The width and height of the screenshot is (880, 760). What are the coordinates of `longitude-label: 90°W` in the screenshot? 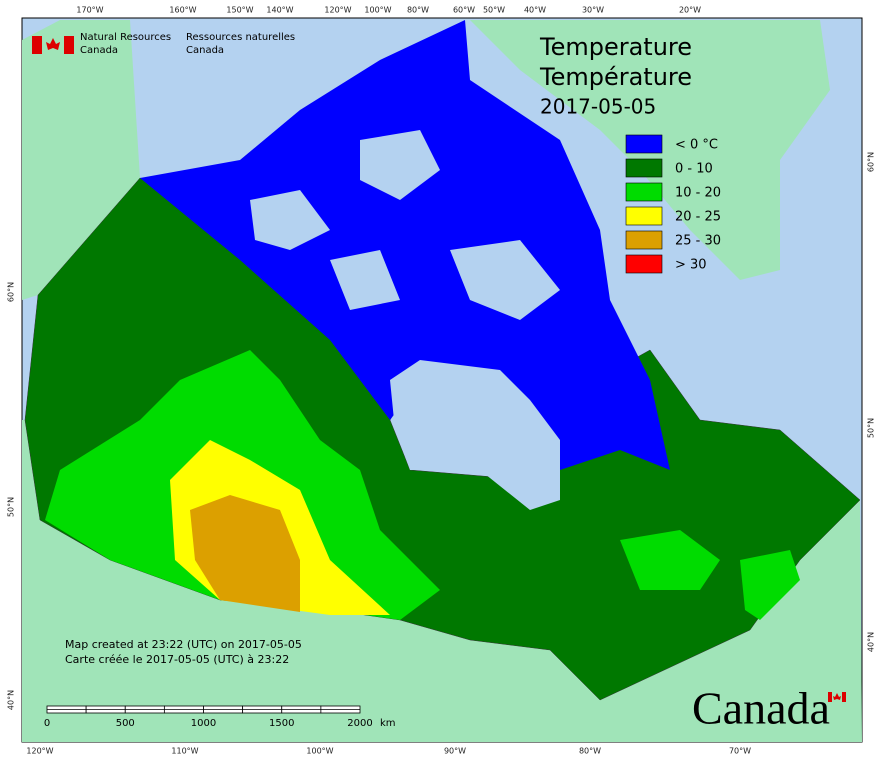 It's located at (455, 751).